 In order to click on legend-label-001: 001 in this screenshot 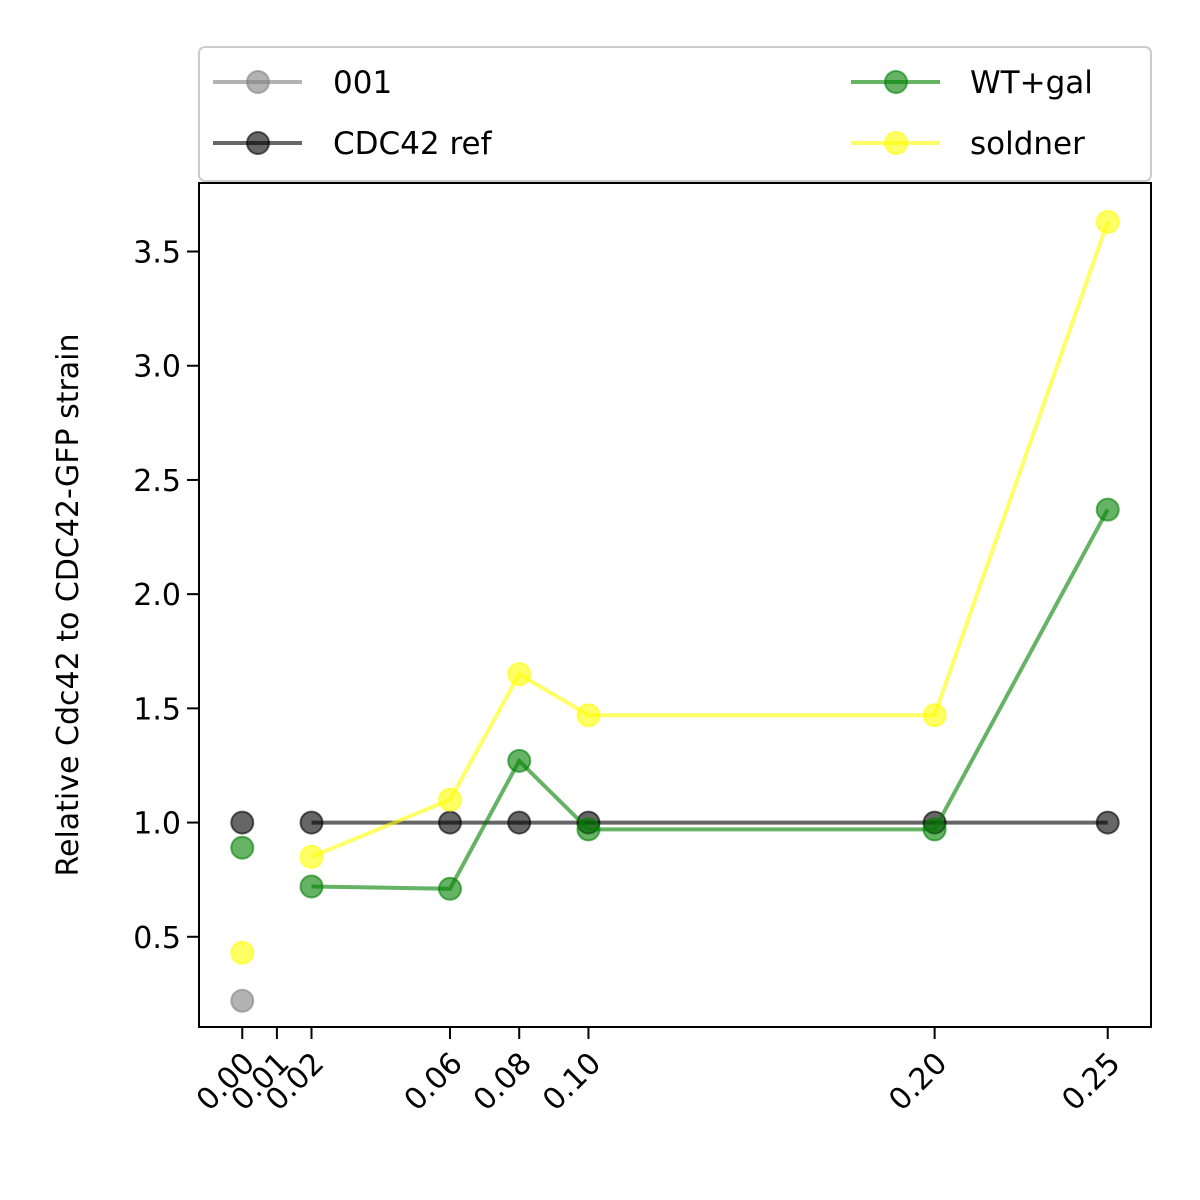, I will do `click(362, 83)`.